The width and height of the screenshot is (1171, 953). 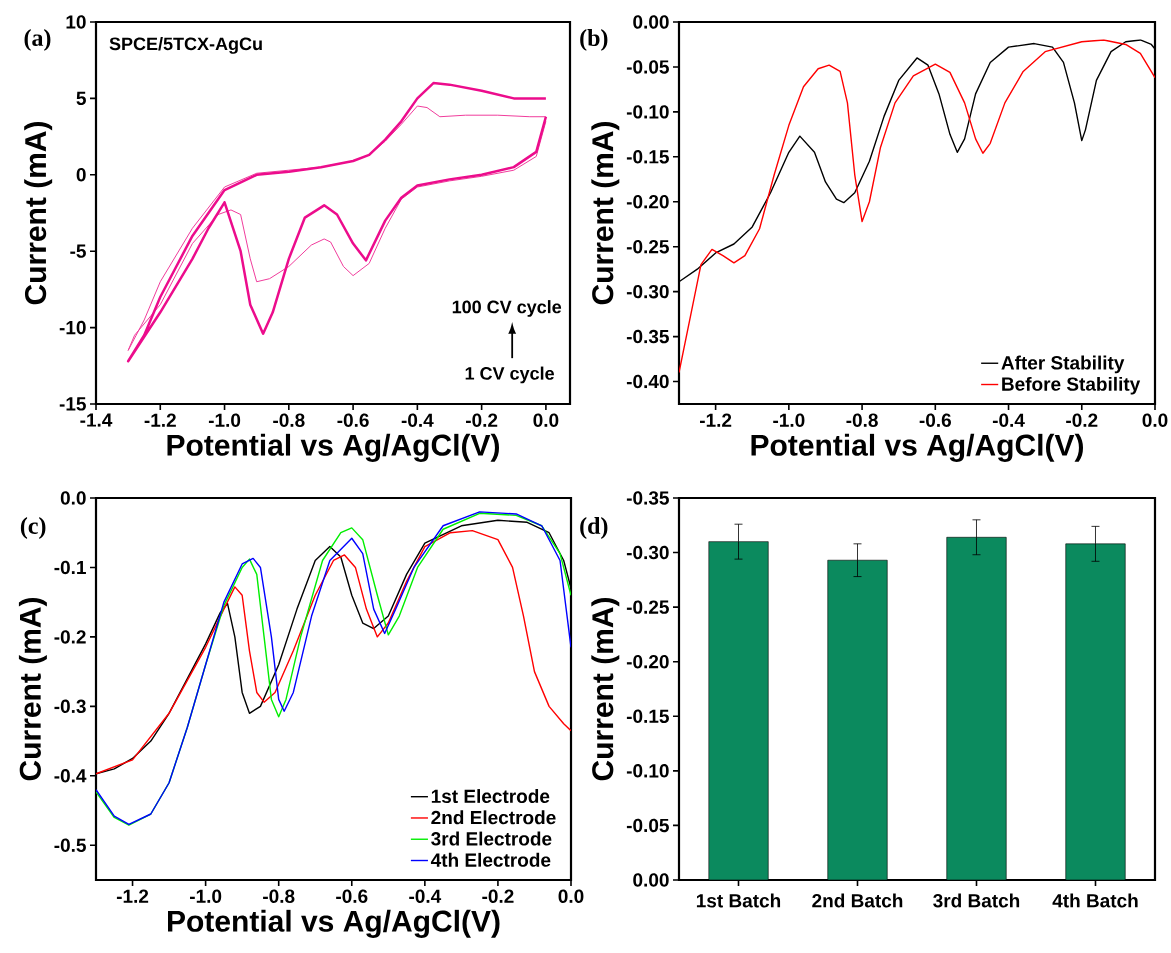 I want to click on y-tick-label: 0, so click(x=81, y=175).